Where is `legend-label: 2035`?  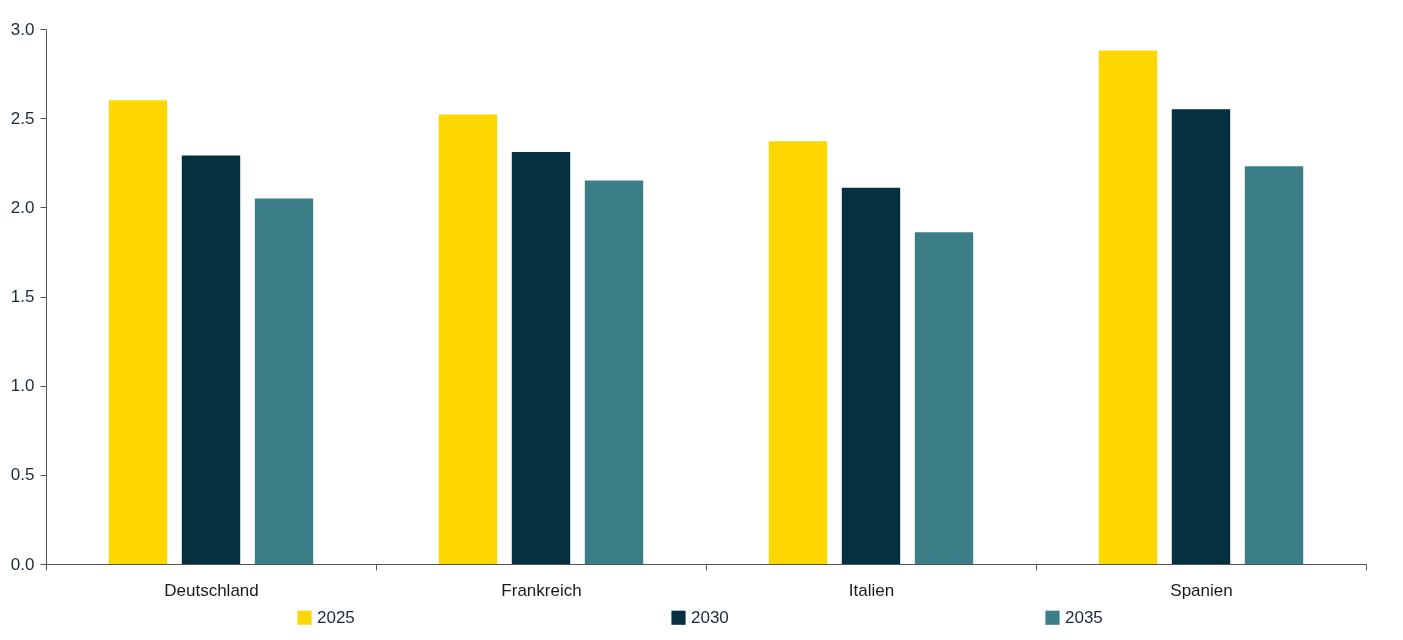 legend-label: 2035 is located at coordinates (1084, 617).